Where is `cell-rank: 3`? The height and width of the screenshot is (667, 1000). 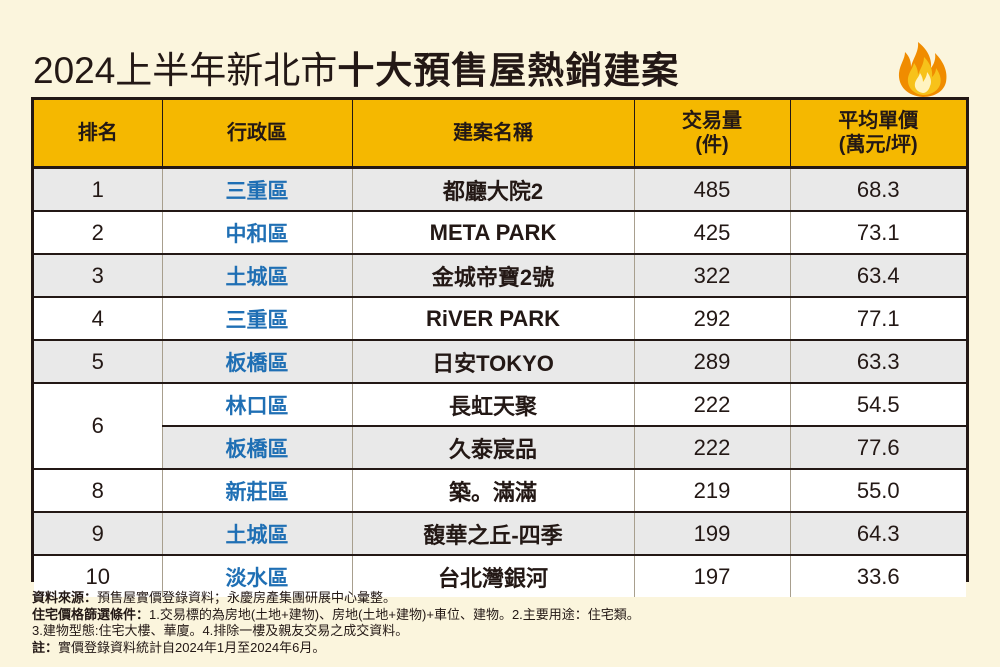 cell-rank: 3 is located at coordinates (98, 276).